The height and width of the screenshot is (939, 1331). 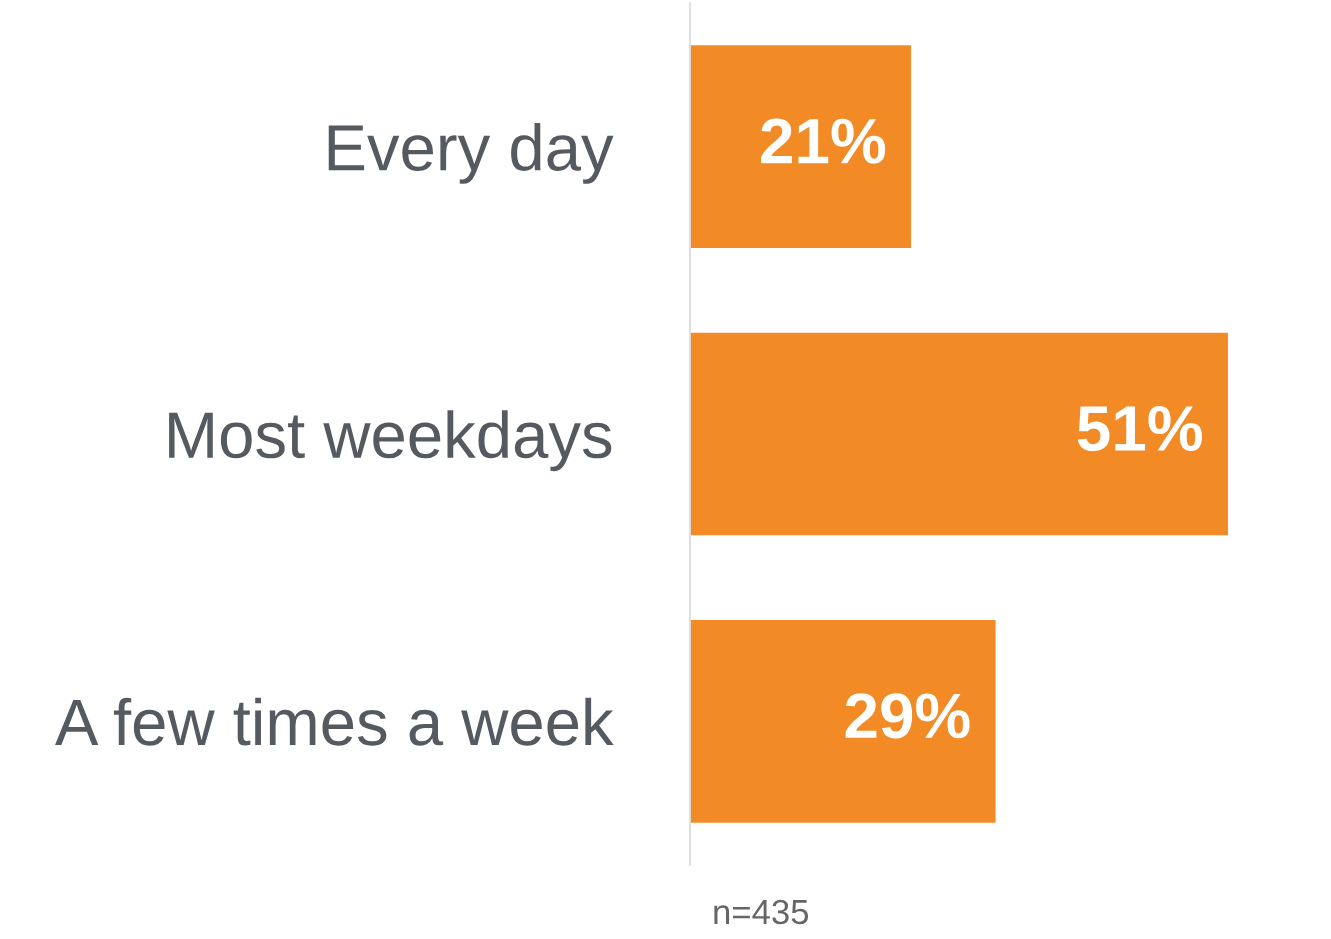 What do you see at coordinates (471, 153) in the screenshot?
I see `y-tick-label: Every day` at bounding box center [471, 153].